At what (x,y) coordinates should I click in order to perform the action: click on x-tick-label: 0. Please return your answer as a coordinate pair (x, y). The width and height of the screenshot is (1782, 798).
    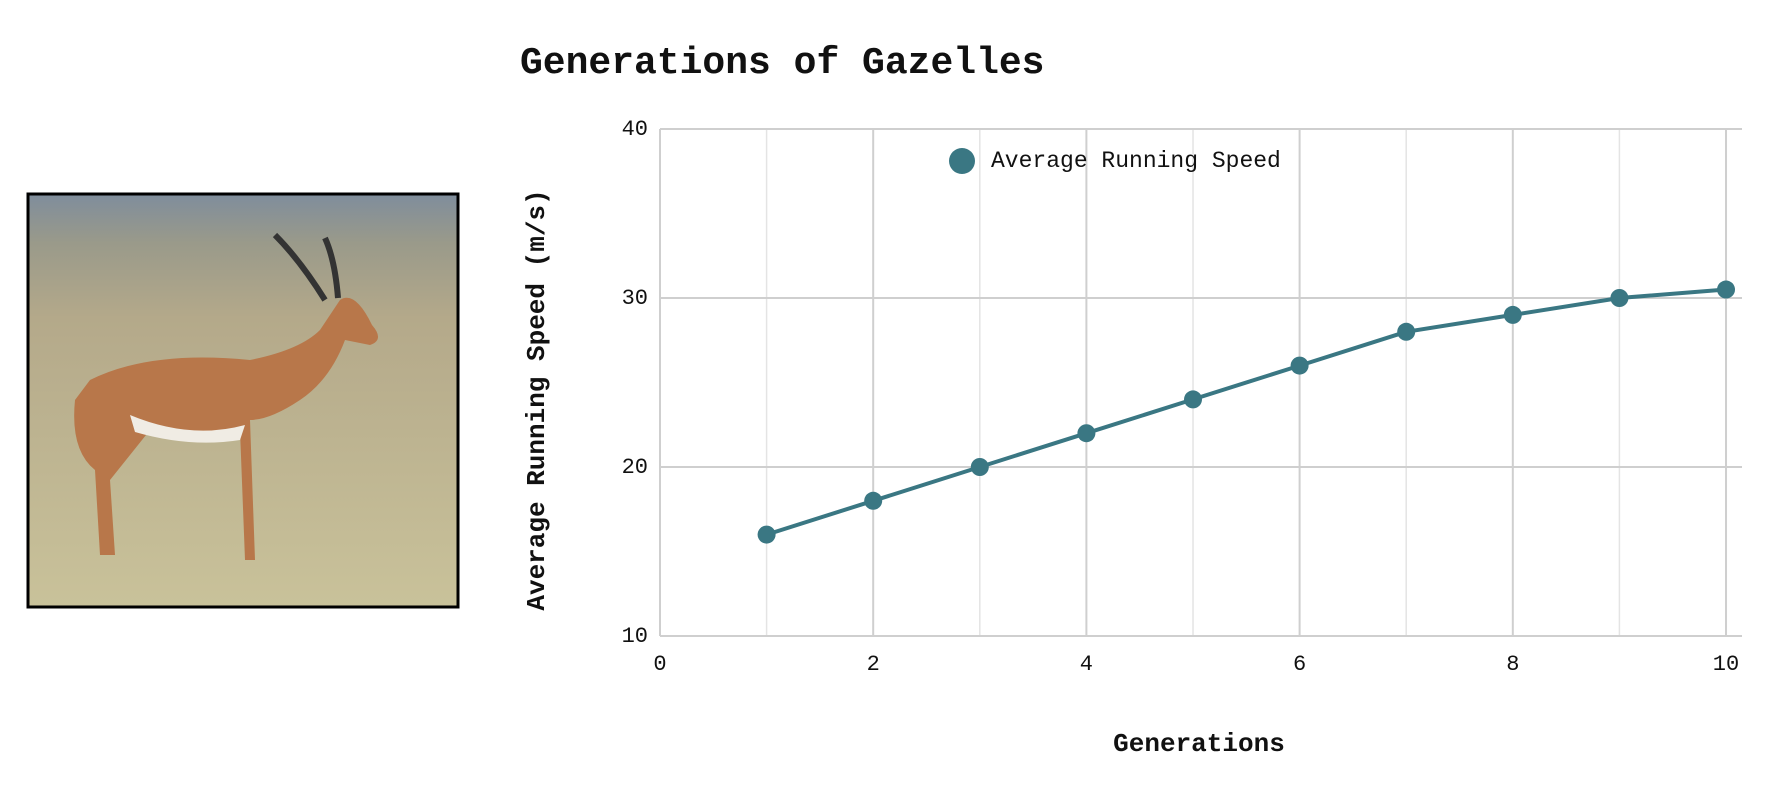
    Looking at the image, I should click on (659, 664).